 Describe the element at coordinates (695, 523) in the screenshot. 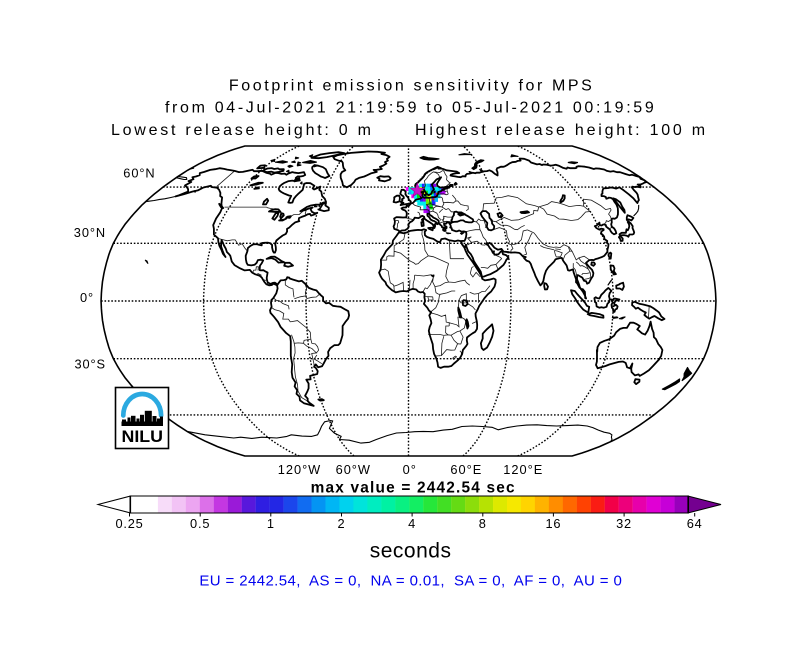

I see `svg-text: 64` at that location.